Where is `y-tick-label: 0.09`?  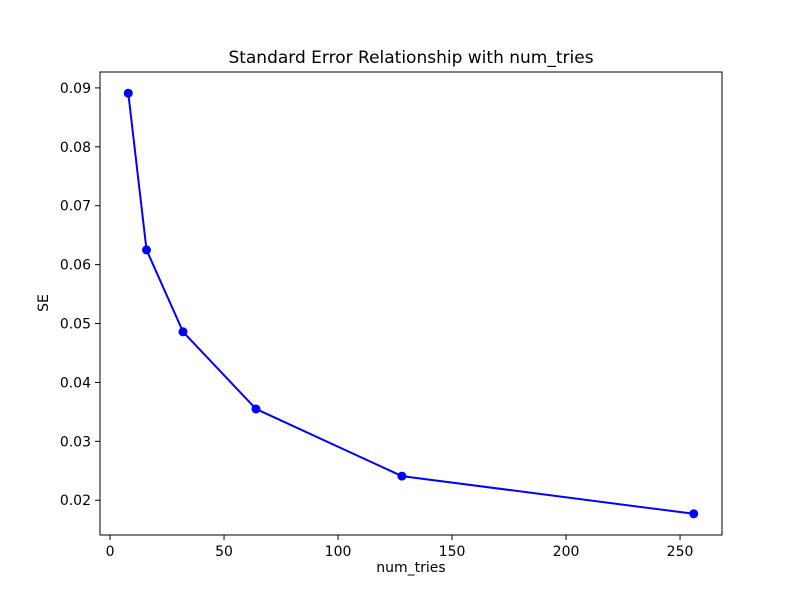
y-tick-label: 0.09 is located at coordinates (75, 89).